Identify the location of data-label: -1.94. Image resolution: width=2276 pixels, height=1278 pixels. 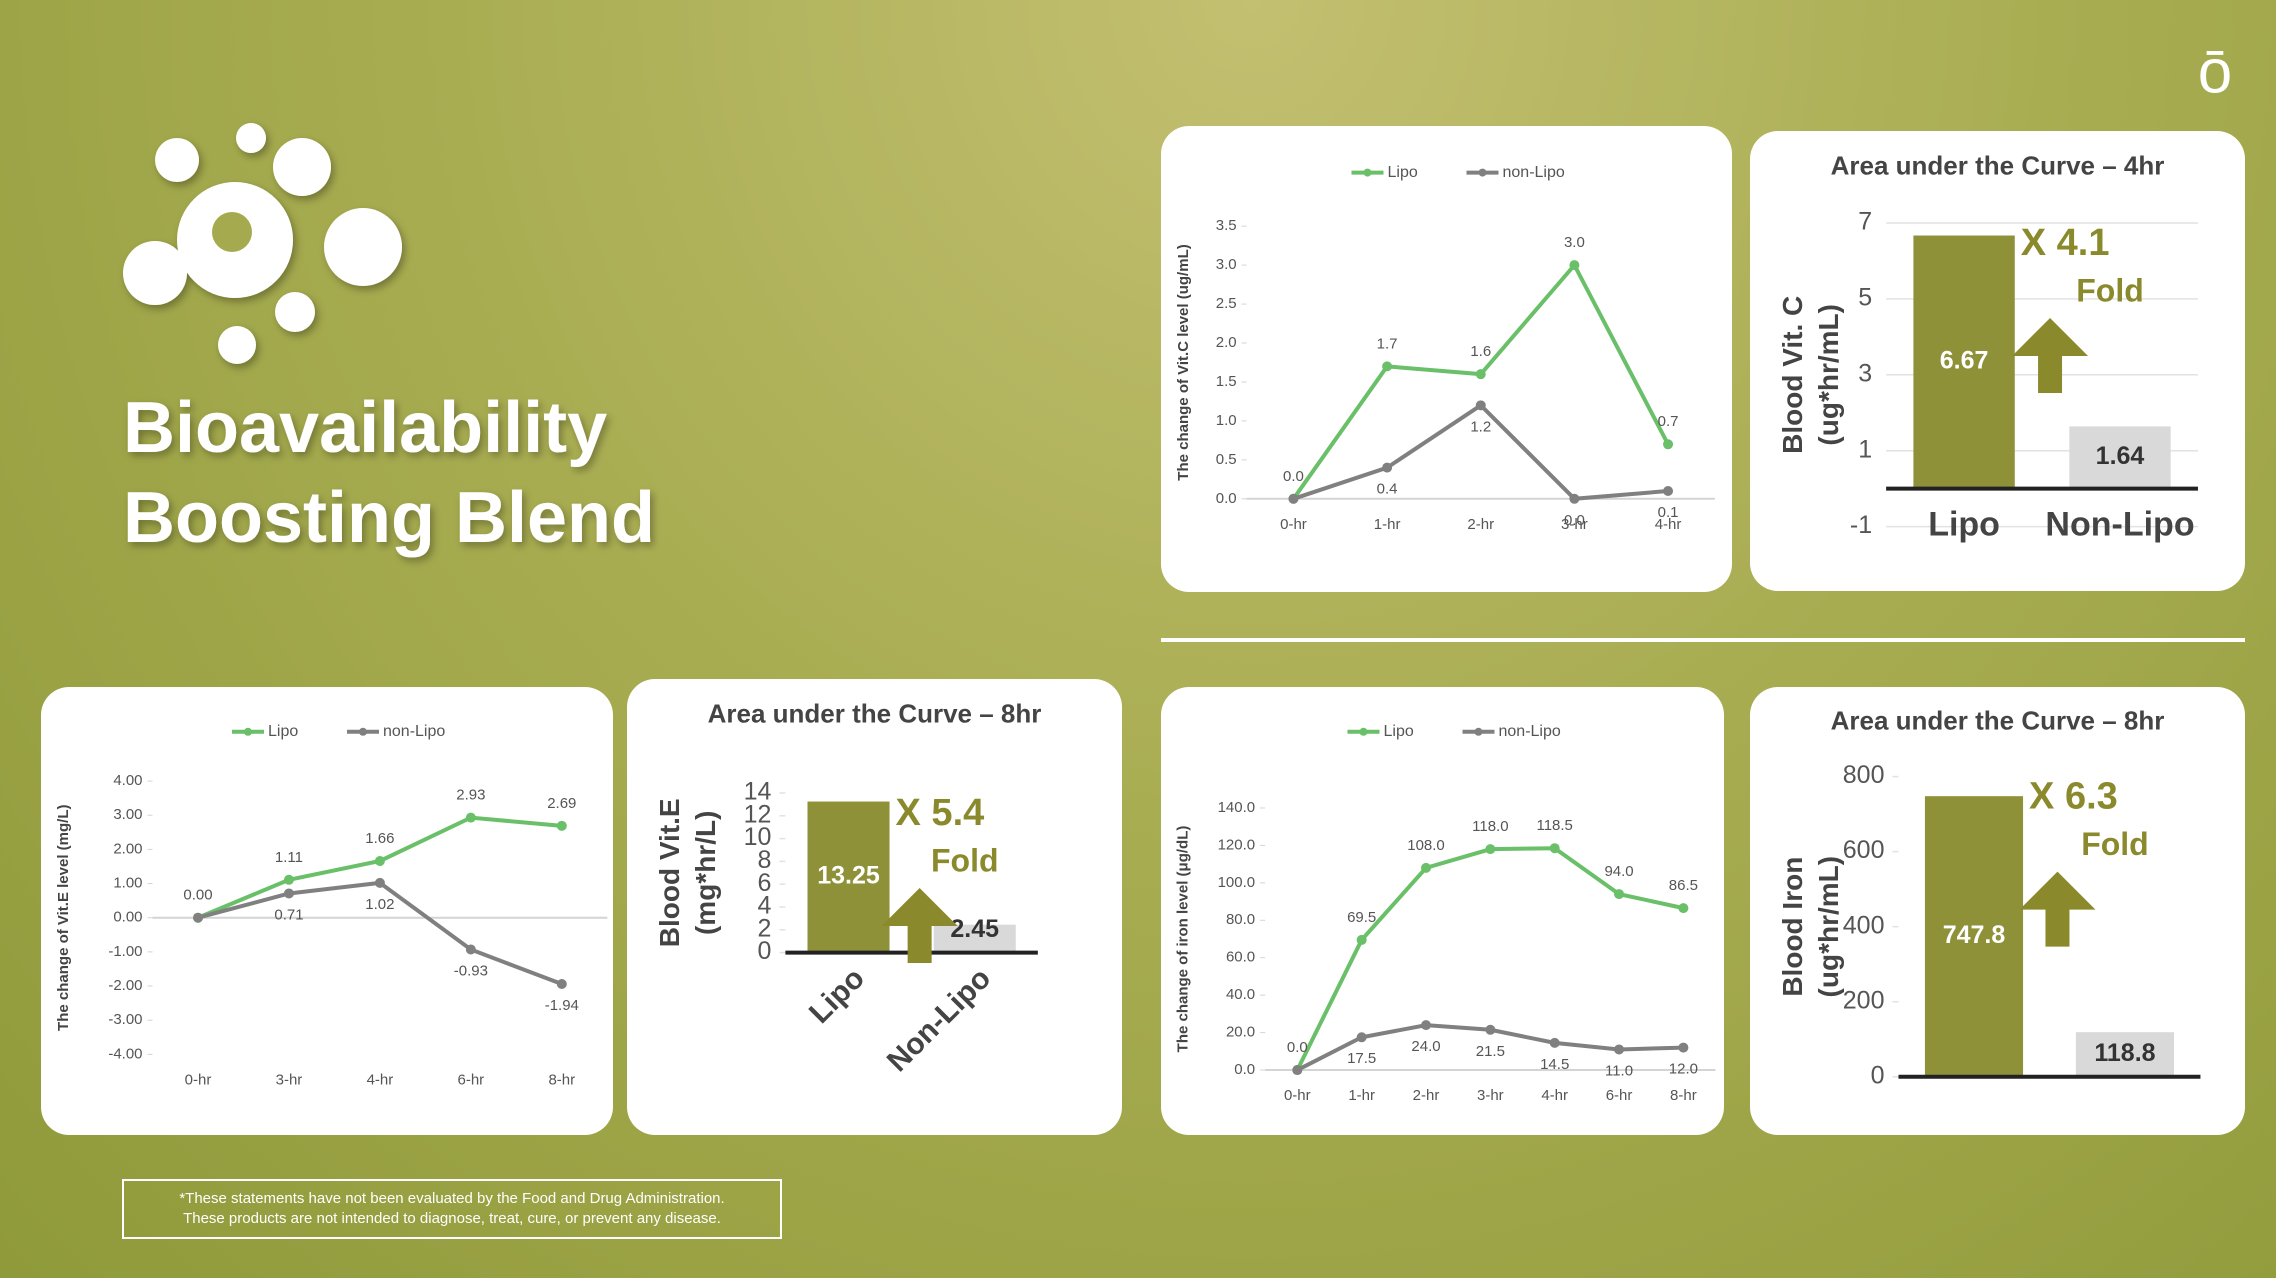
(562, 1005).